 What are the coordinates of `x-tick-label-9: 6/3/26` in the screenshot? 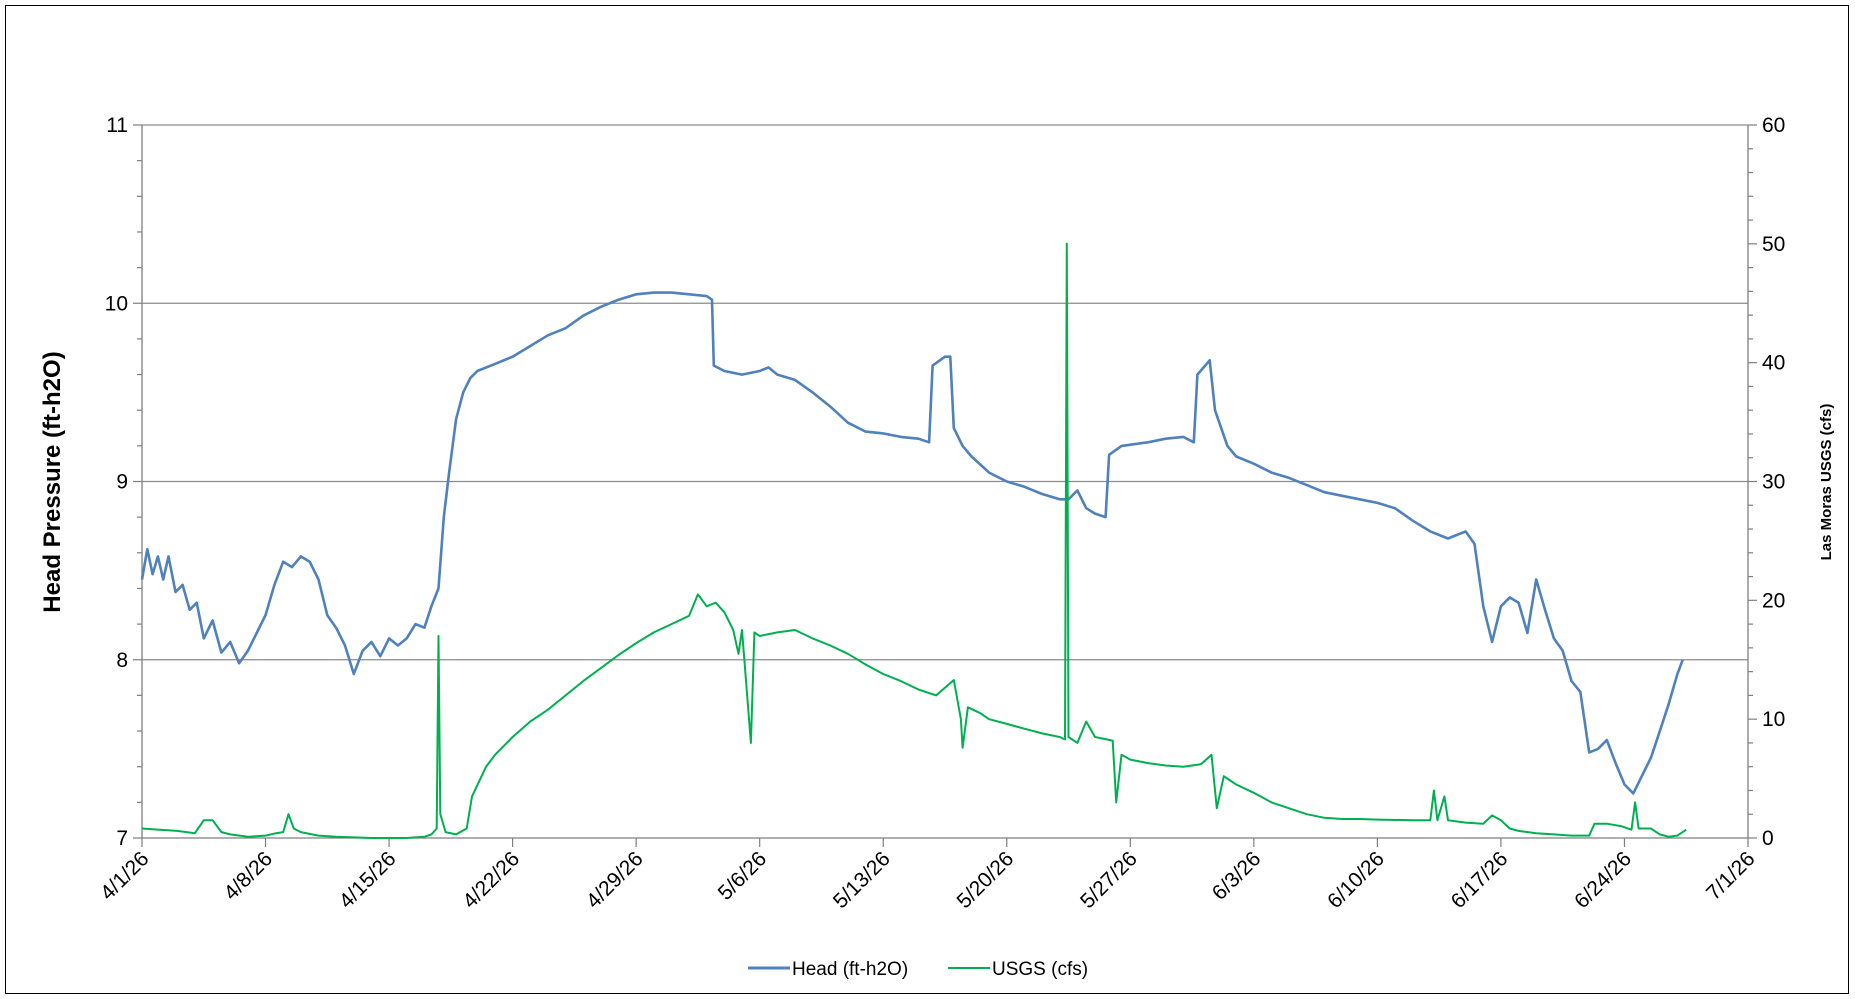 It's located at (1237, 876).